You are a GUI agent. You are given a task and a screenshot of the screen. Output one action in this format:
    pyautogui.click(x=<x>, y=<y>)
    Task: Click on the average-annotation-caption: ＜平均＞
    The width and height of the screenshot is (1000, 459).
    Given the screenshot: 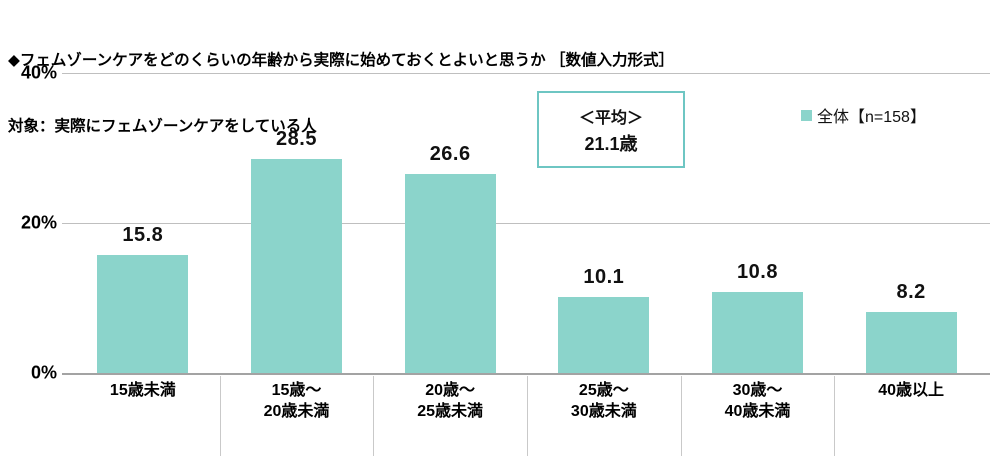 What is the action you would take?
    pyautogui.click(x=610, y=118)
    